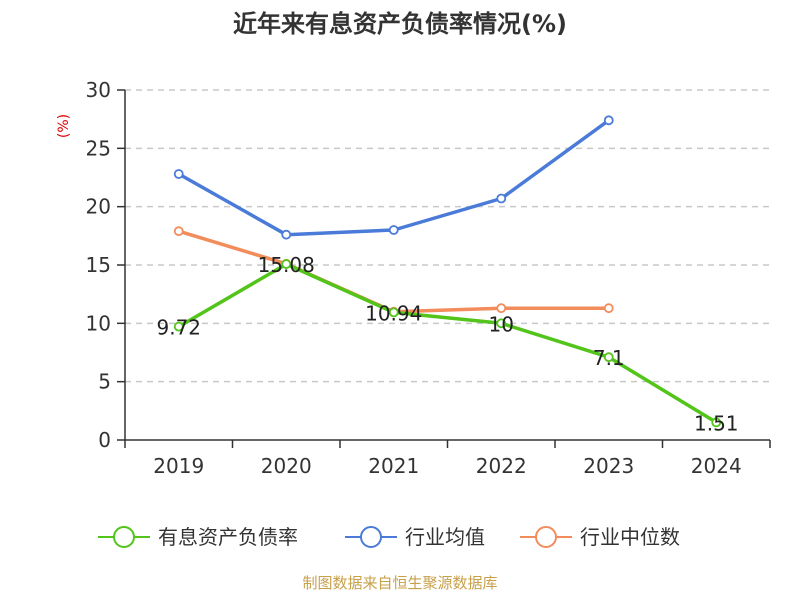  I want to click on data-label: 7.1, so click(609, 358).